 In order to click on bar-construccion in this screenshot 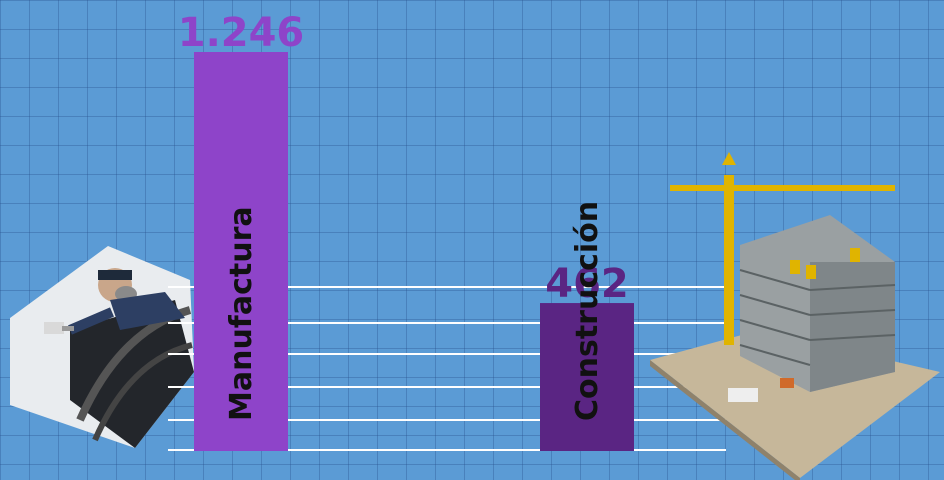, I will do `click(587, 377)`.